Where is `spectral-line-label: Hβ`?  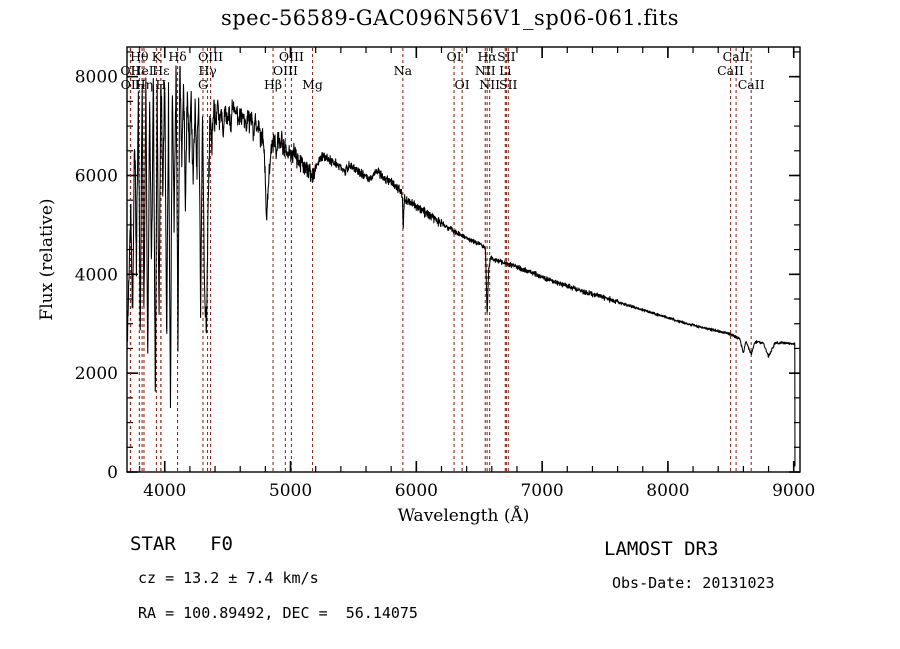 spectral-line-label: Hβ is located at coordinates (273, 84).